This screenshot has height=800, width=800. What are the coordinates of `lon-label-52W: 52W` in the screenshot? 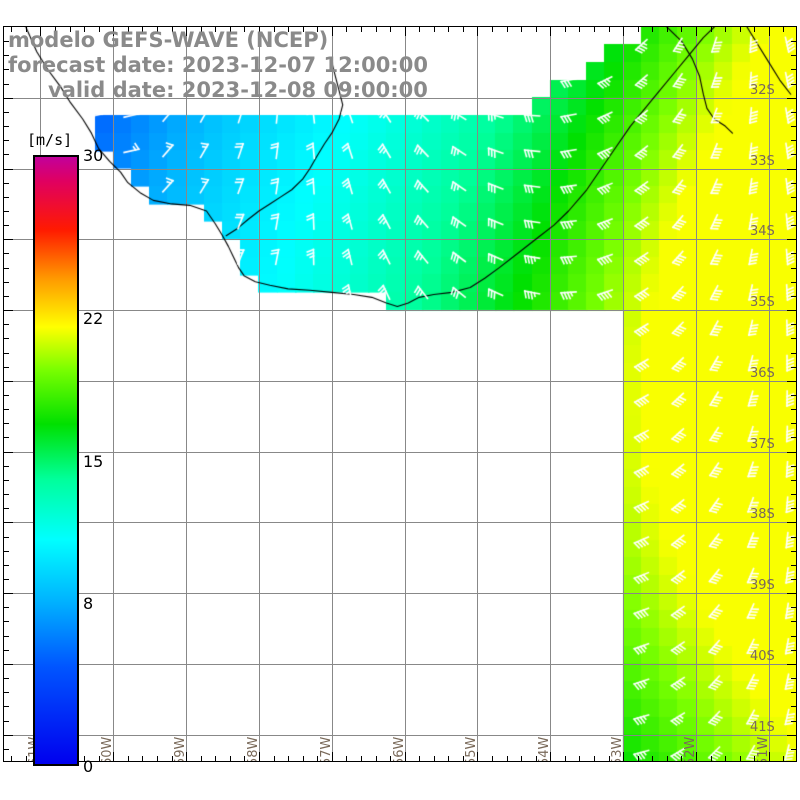 It's located at (690, 748).